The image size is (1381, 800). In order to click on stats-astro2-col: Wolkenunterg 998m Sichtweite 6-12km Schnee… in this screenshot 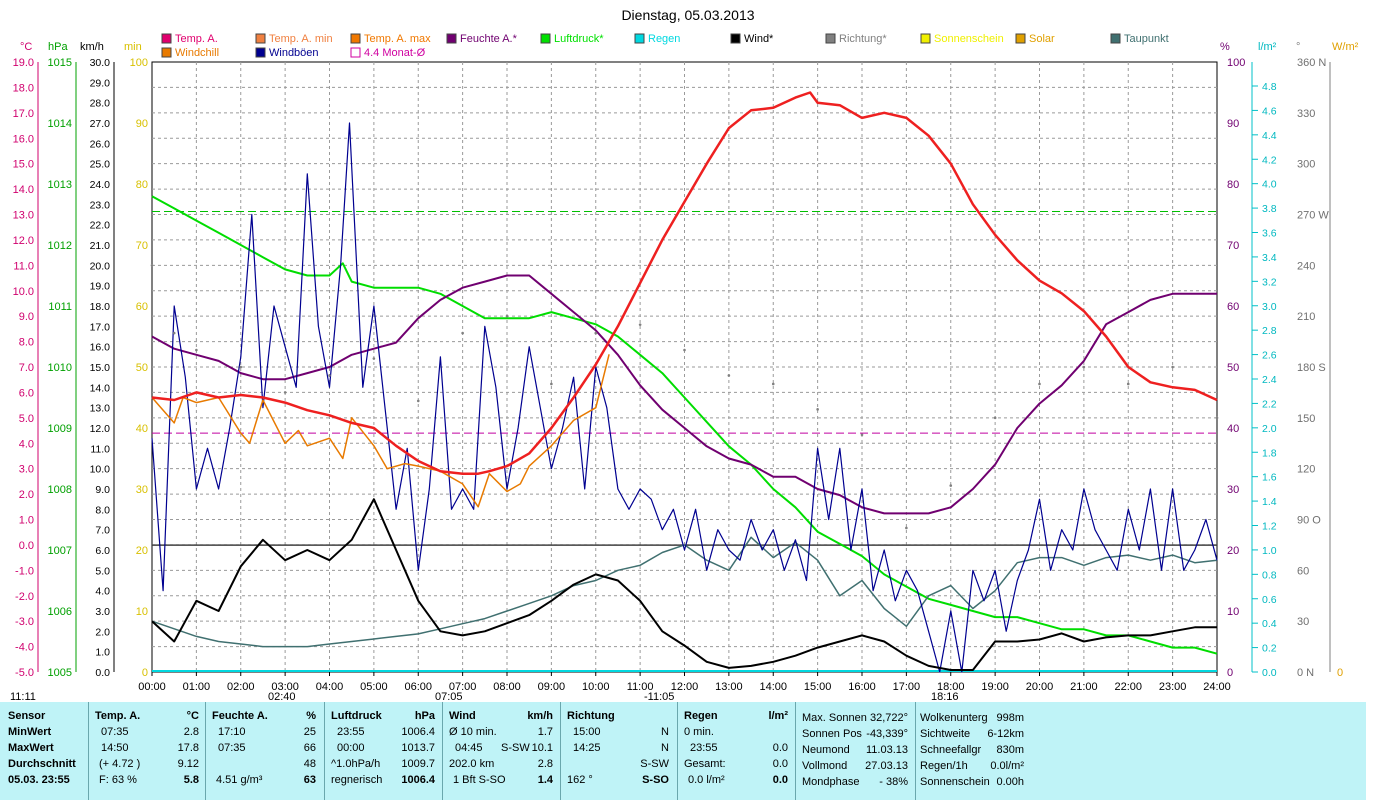, I will do `click(972, 750)`.